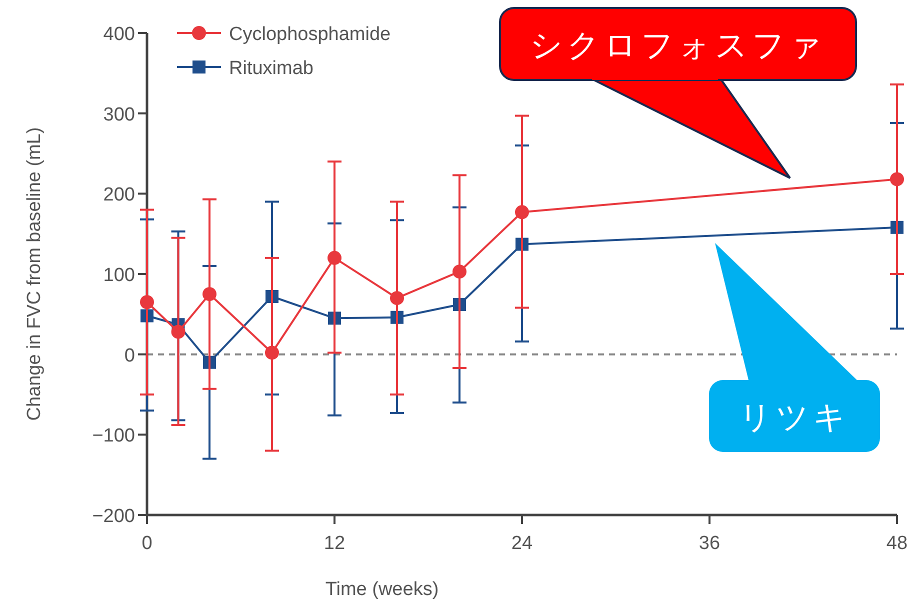 Image resolution: width=921 pixels, height=603 pixels. What do you see at coordinates (34, 274) in the screenshot?
I see `y-axis-title: Change in FVC from baseline (mL)` at bounding box center [34, 274].